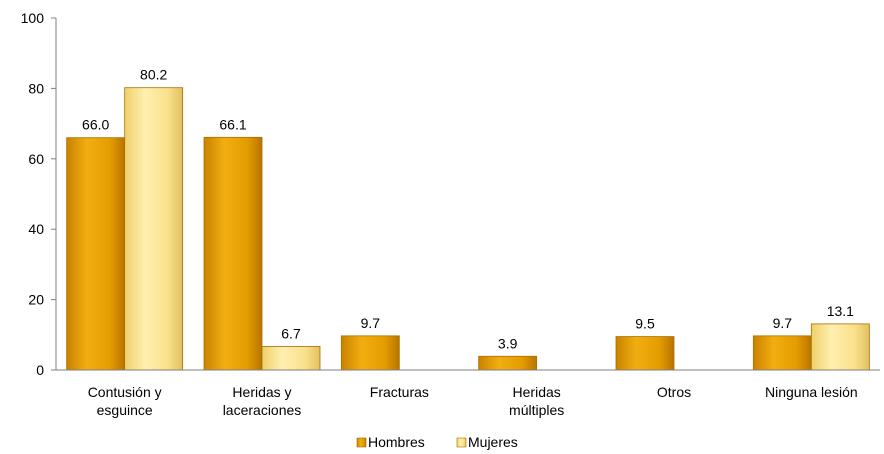 The height and width of the screenshot is (454, 884). I want to click on legend: Hombres Mujeres, so click(437, 442).